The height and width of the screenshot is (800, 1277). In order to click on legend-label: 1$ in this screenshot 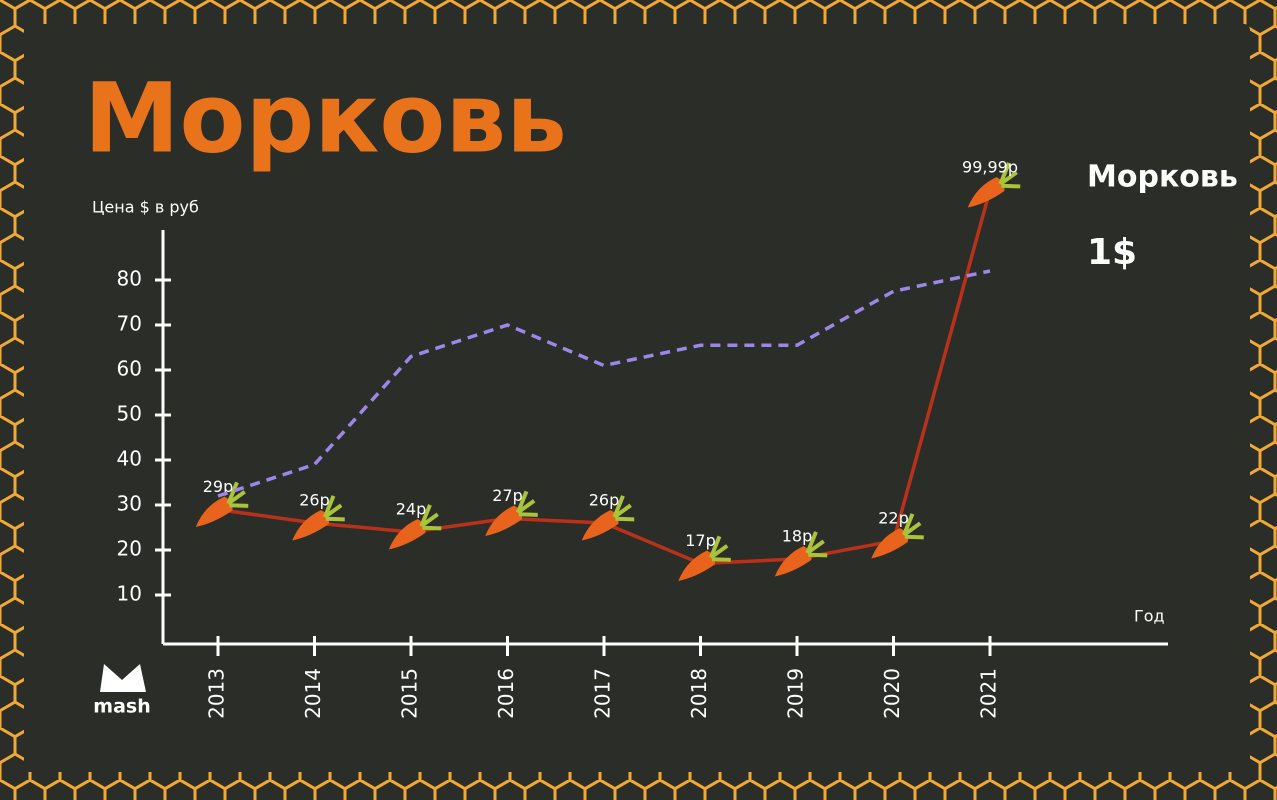, I will do `click(1112, 252)`.